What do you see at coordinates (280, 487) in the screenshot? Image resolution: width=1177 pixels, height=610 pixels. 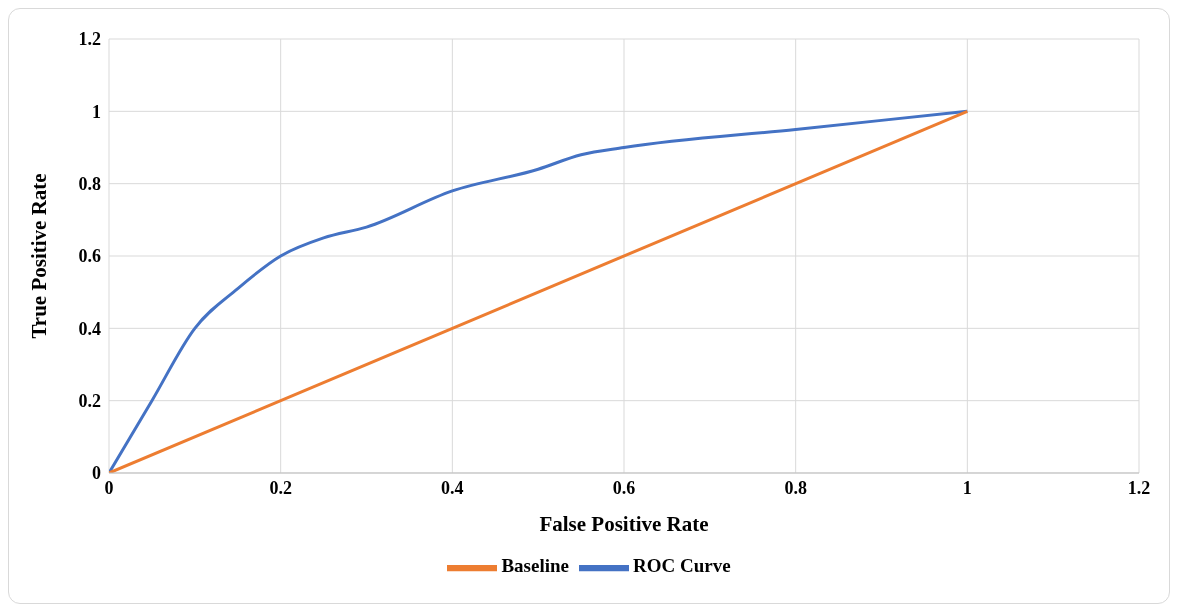 I see `x-tick-label: 0.2` at bounding box center [280, 487].